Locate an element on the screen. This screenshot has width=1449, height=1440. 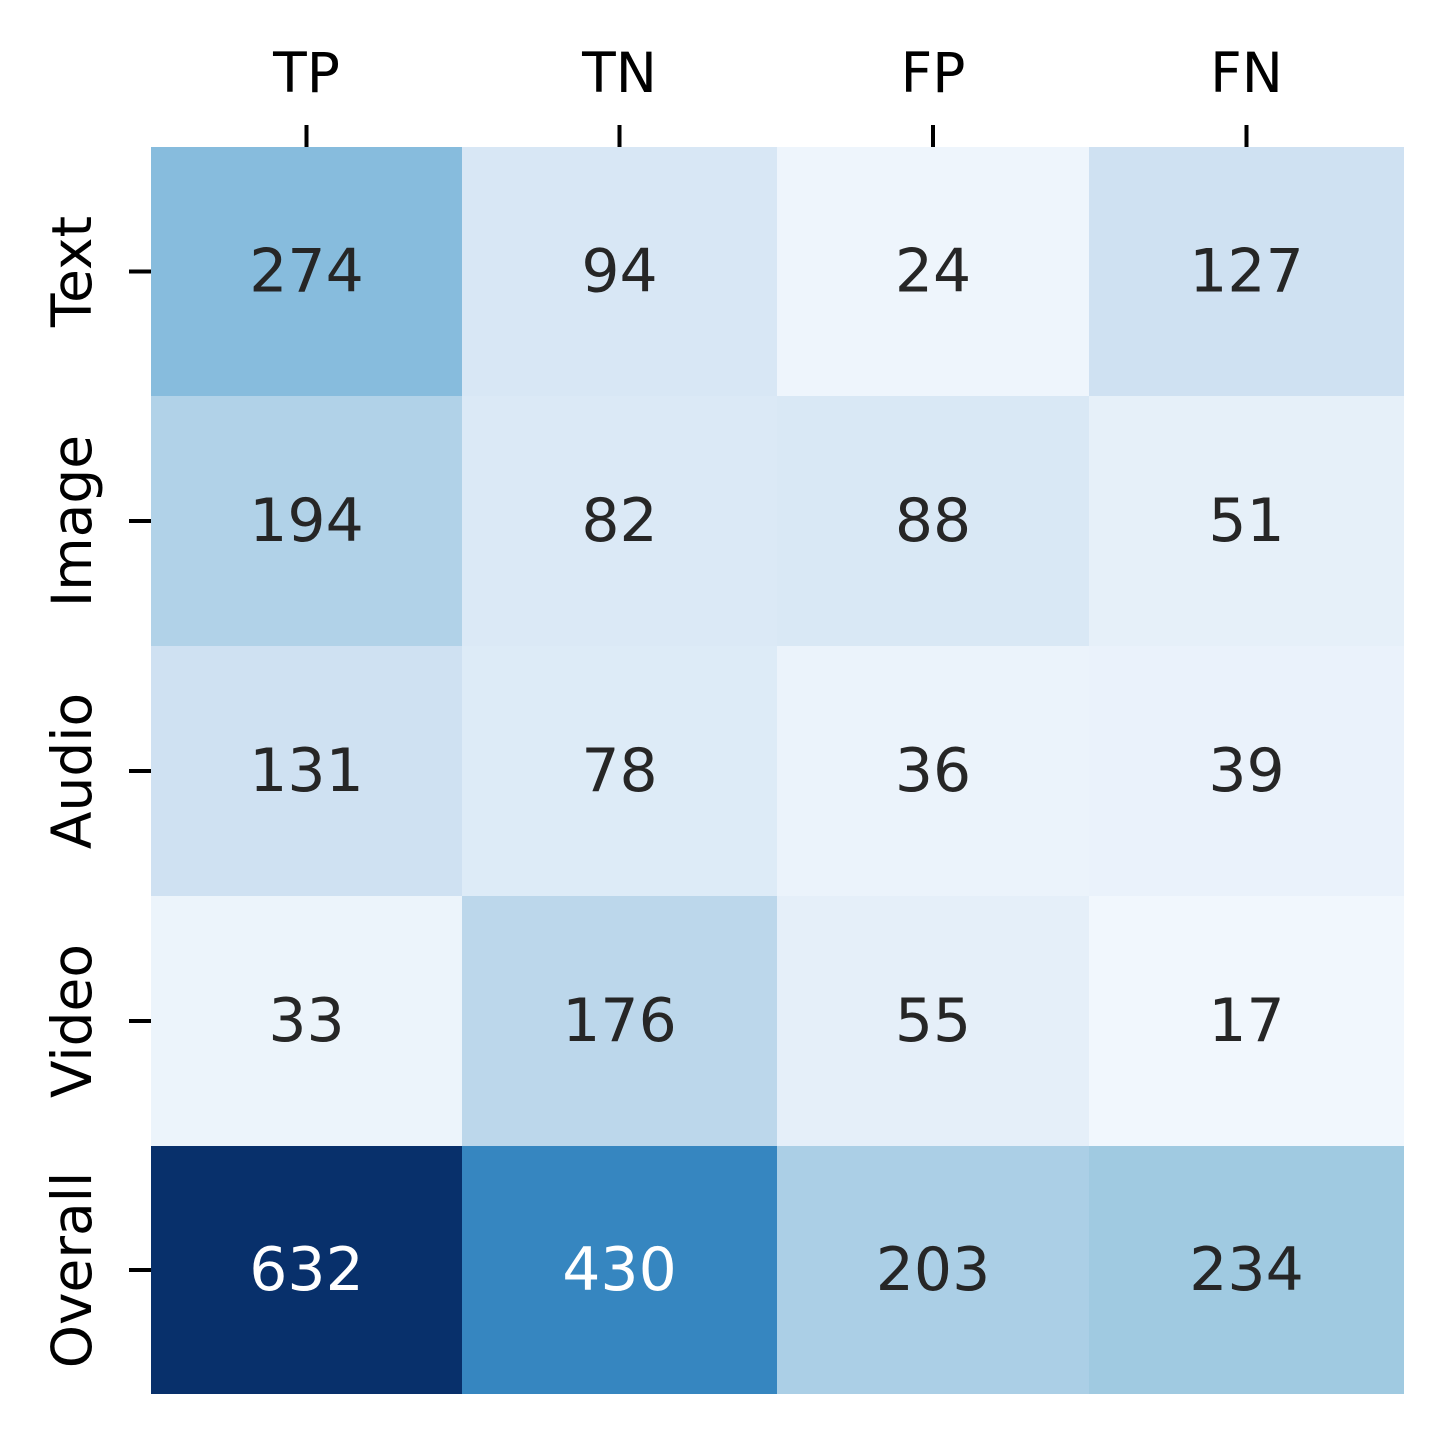
cell-image-tn is located at coordinates (619, 521).